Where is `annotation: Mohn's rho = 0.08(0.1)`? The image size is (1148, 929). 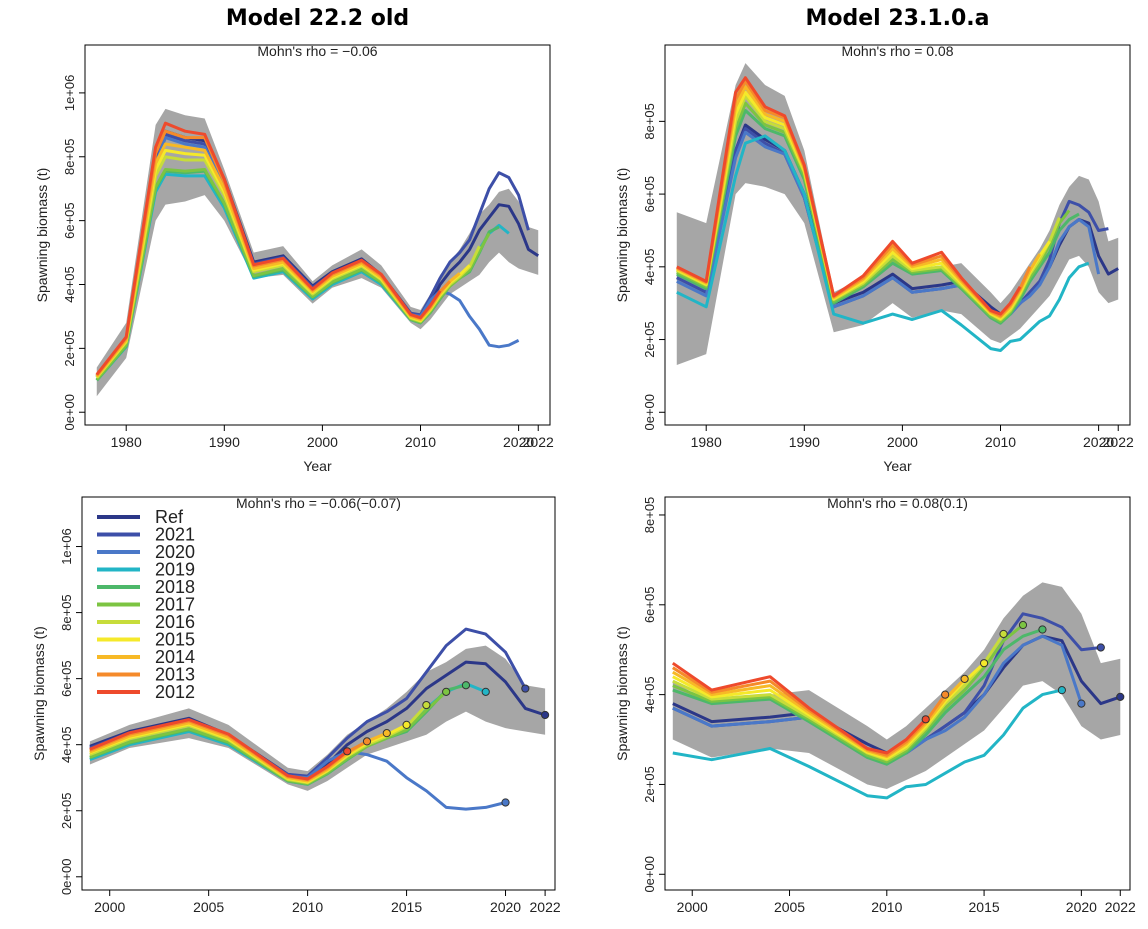 annotation: Mohn's rho = 0.08(0.1) is located at coordinates (897, 503).